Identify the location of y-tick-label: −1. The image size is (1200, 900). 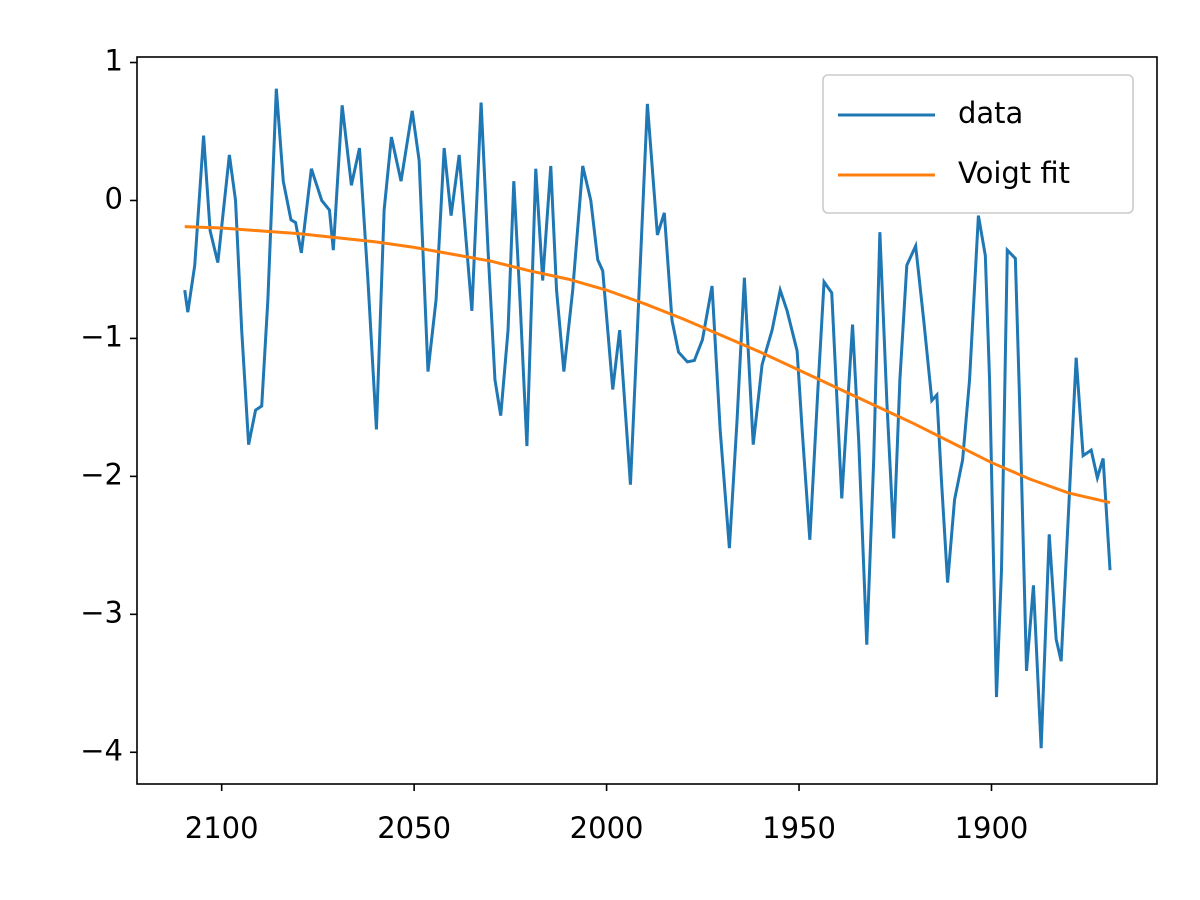
(101, 336).